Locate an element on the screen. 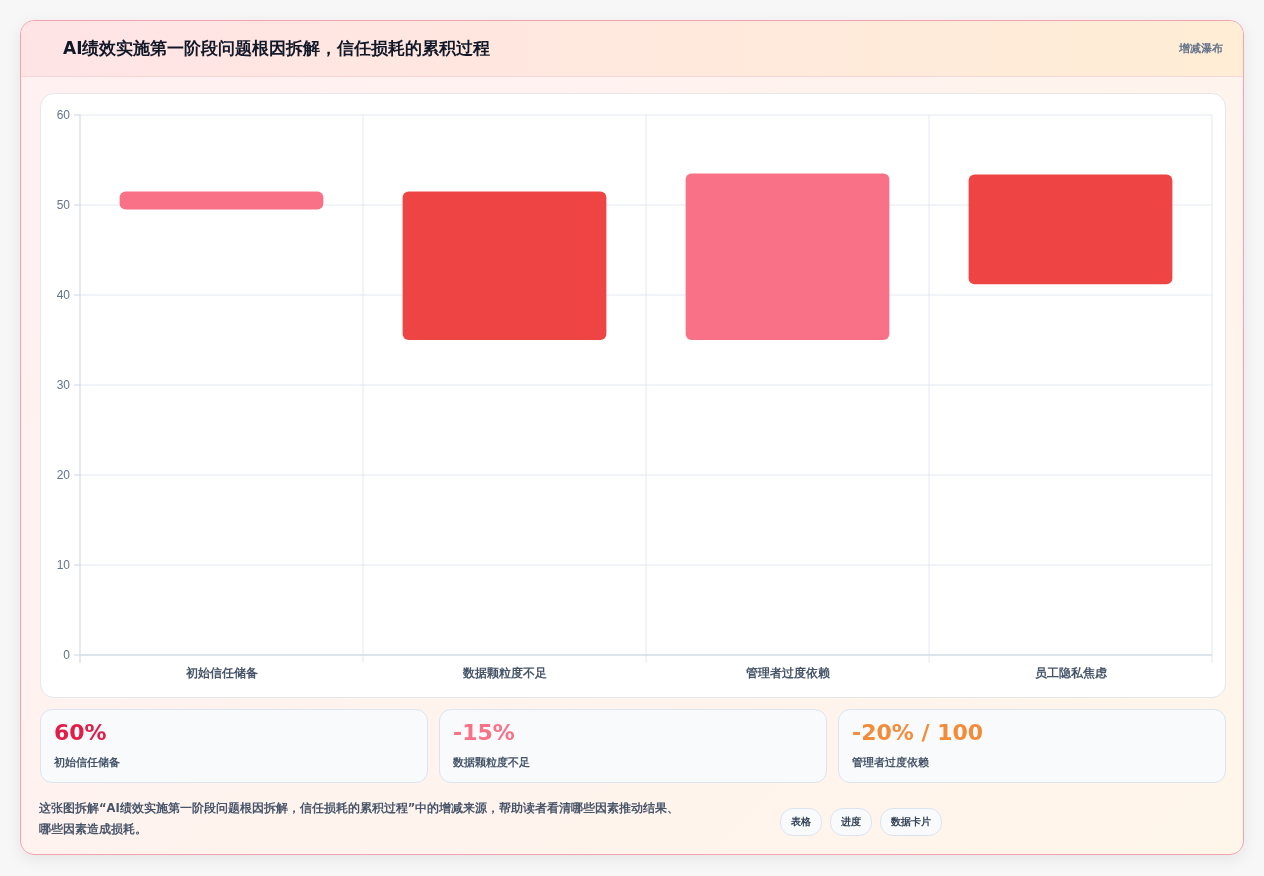 The width and height of the screenshot is (1264, 876). text: 这张图拆解“AI绩效实施第一阶段问题根因拆解，信任损耗的累积过程”中的增减来源，帮助读者看清哪些因素推动结果、哪些因素造成损耗。 is located at coordinates (360, 819).